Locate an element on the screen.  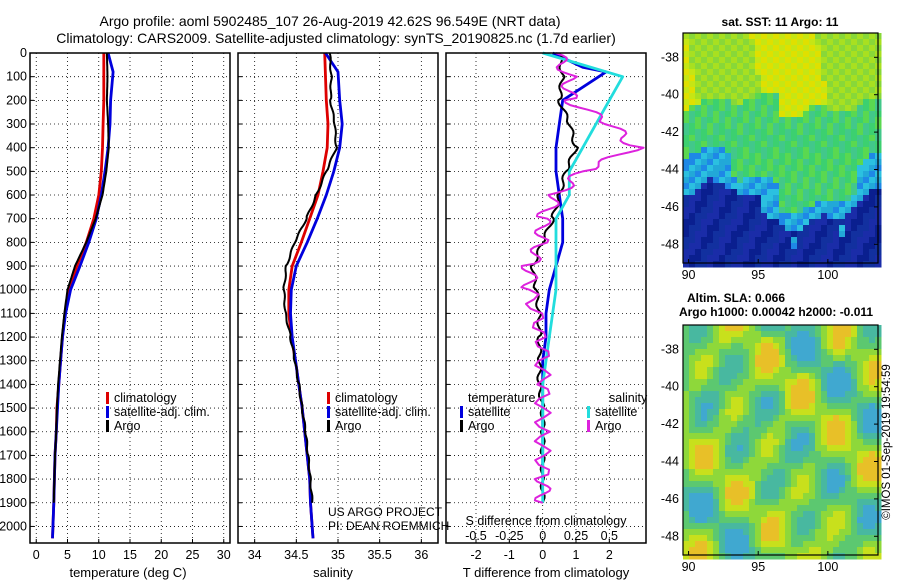
salinity-xlabel: salinity is located at coordinates (333, 572).